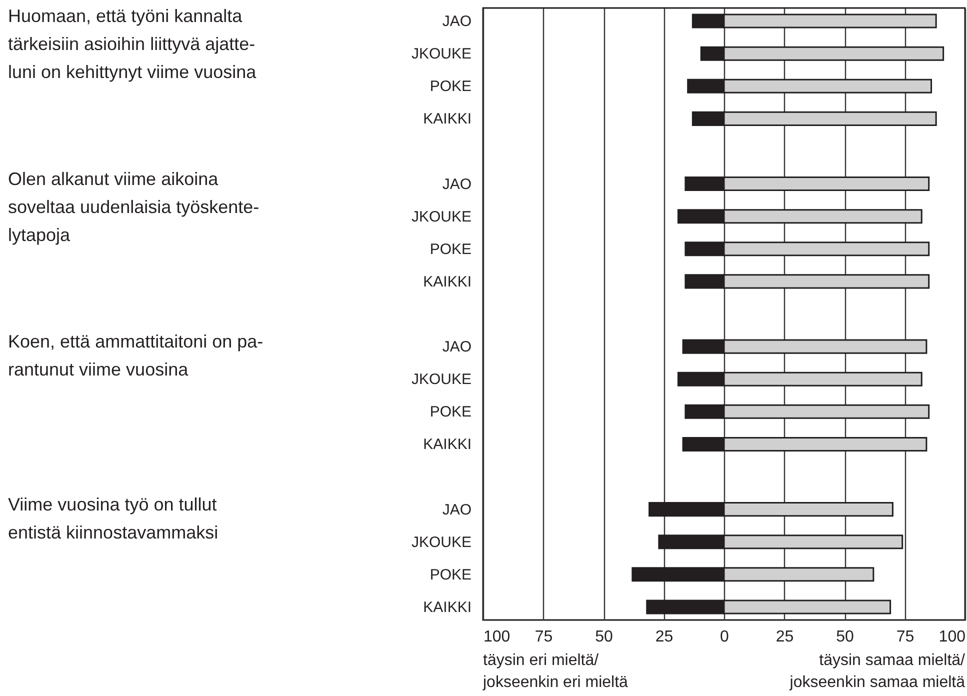  I want to click on x-tick-label: 0, so click(725, 637).